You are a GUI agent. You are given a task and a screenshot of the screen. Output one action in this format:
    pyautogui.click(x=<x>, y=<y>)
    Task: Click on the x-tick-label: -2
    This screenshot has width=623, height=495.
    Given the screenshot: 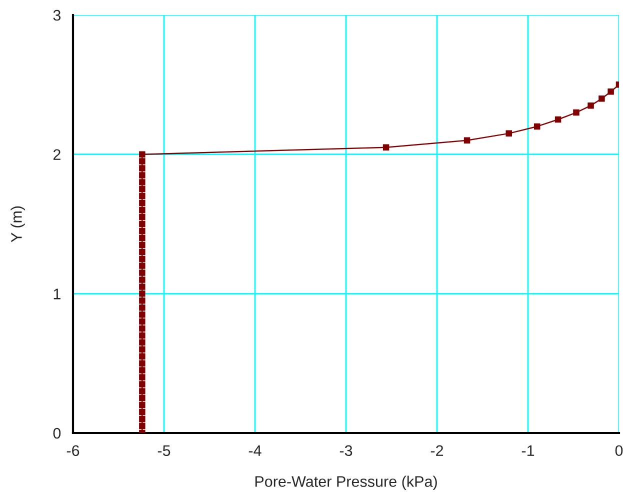 What is the action you would take?
    pyautogui.click(x=437, y=450)
    